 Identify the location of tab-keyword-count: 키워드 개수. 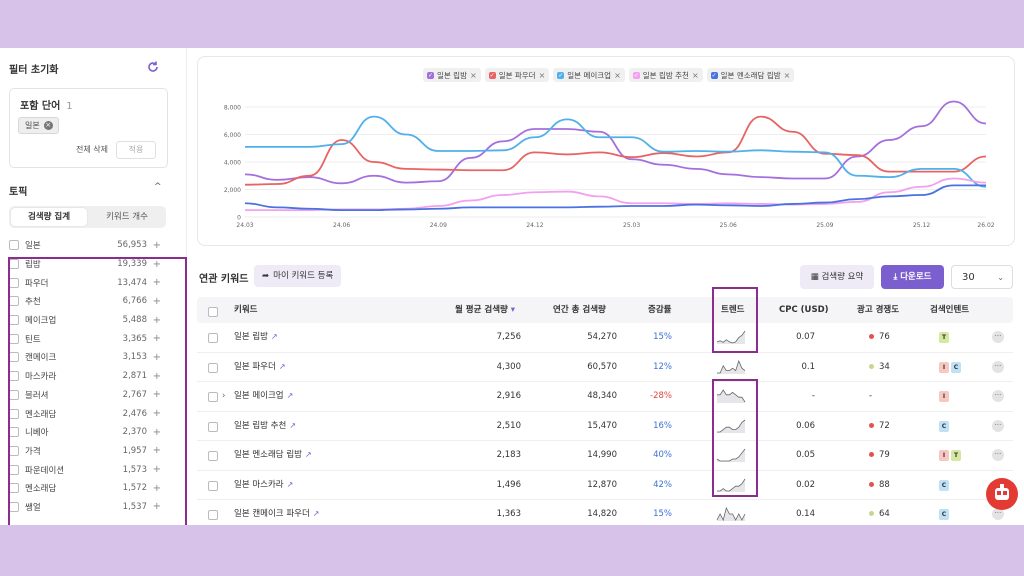
(127, 217).